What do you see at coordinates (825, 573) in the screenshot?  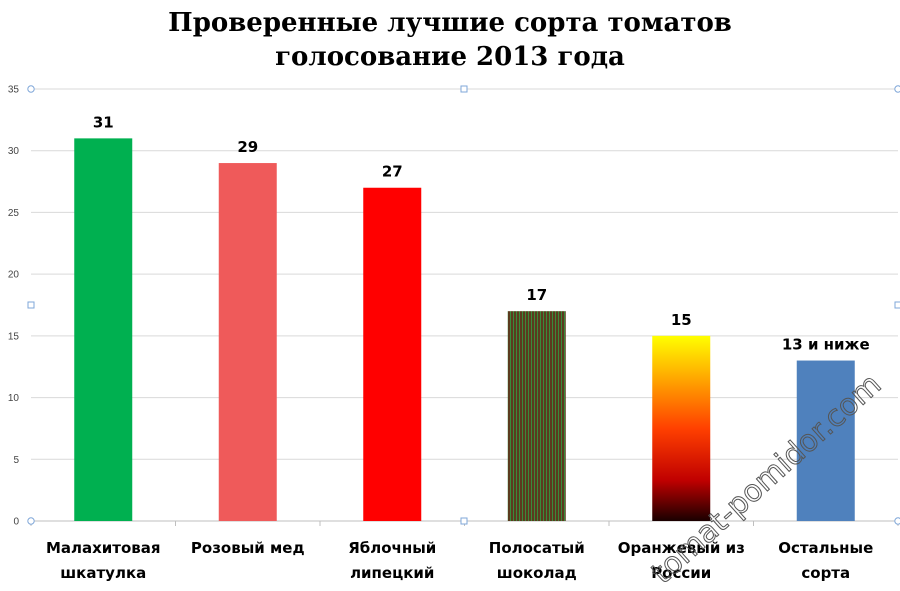 I see `category-label-5: сорта` at bounding box center [825, 573].